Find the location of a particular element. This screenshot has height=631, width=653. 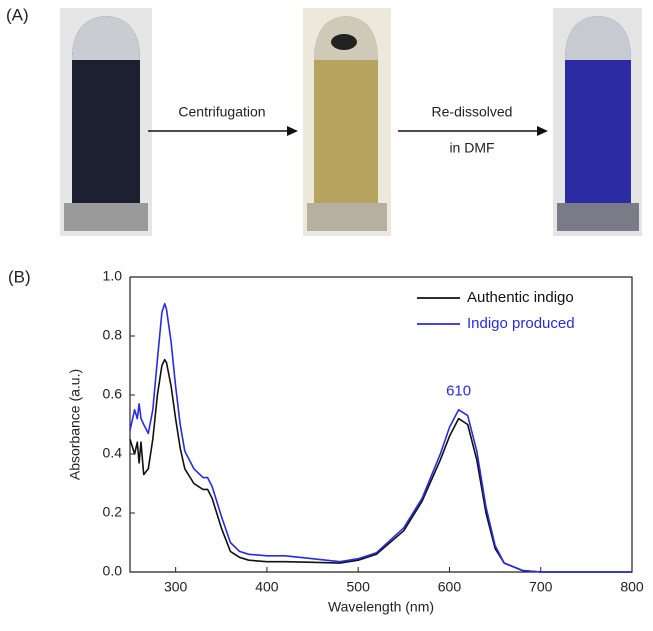

x-tick-label: 700 is located at coordinates (541, 587).